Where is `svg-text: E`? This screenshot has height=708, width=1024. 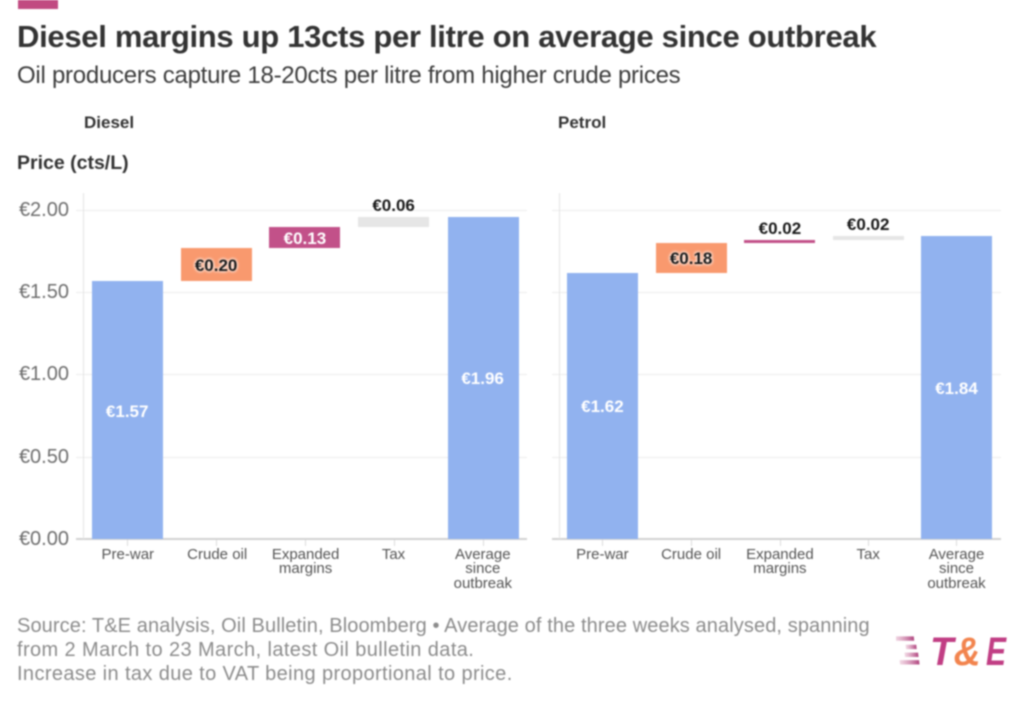 svg-text: E is located at coordinates (996, 650).